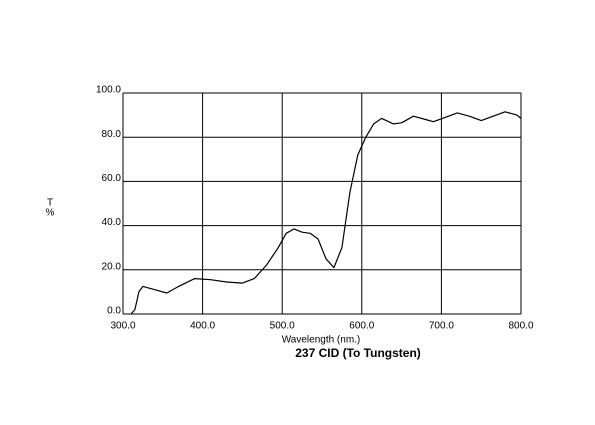 This screenshot has height=425, width=595. Describe the element at coordinates (282, 326) in the screenshot. I see `x-tick-label: 500.0` at that location.